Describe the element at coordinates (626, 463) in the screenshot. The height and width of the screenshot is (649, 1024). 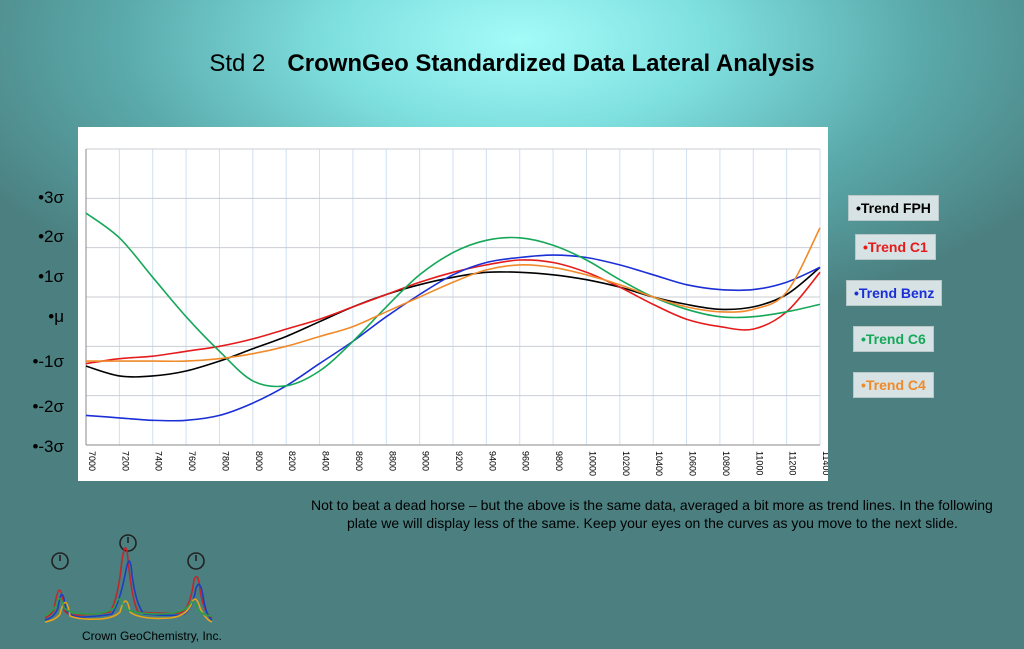
I see `x-tick-label: 10200` at that location.